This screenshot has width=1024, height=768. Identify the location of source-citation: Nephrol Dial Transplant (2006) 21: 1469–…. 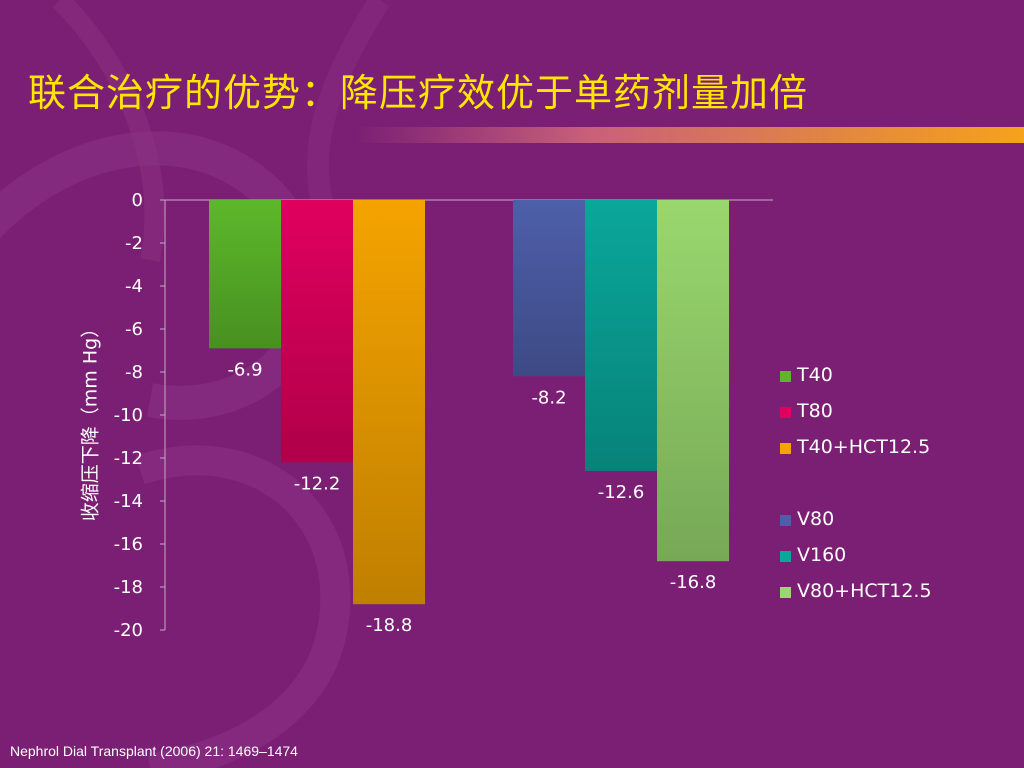
(154, 751).